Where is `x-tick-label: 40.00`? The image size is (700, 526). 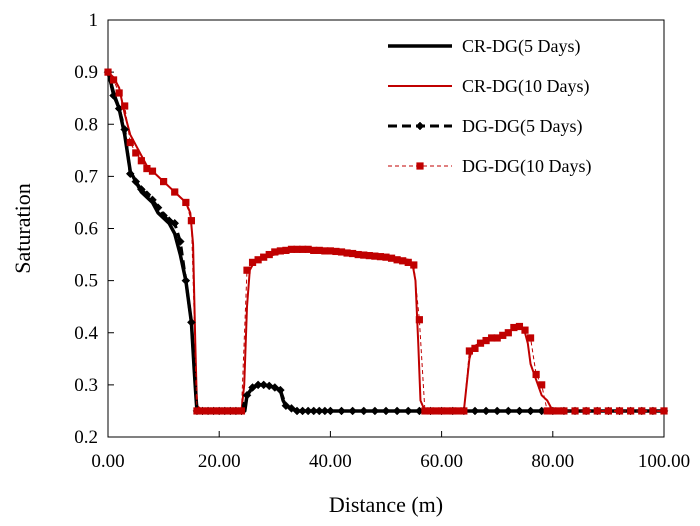 x-tick-label: 40.00 is located at coordinates (330, 461).